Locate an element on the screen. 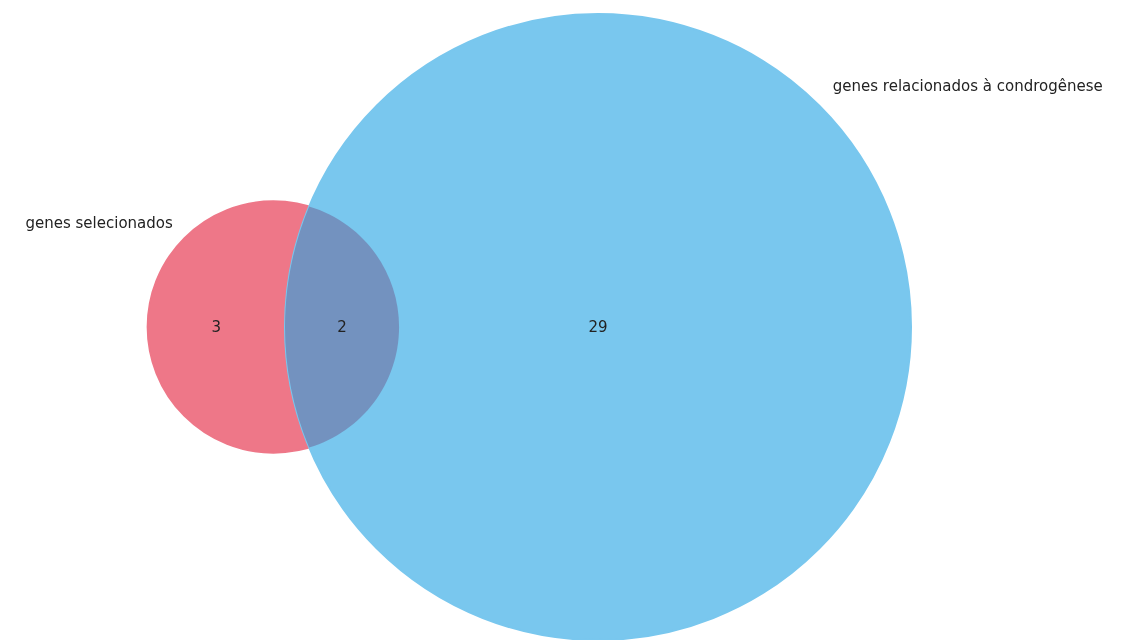 This screenshot has width=1141, height=640. data-label: 3 is located at coordinates (216, 327).